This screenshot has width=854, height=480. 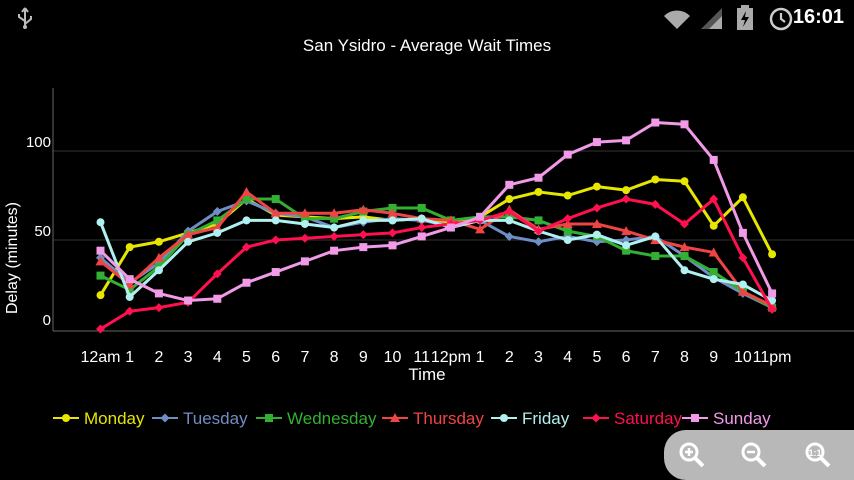 I want to click on zoom-fit-icon: 1:1, so click(x=818, y=455).